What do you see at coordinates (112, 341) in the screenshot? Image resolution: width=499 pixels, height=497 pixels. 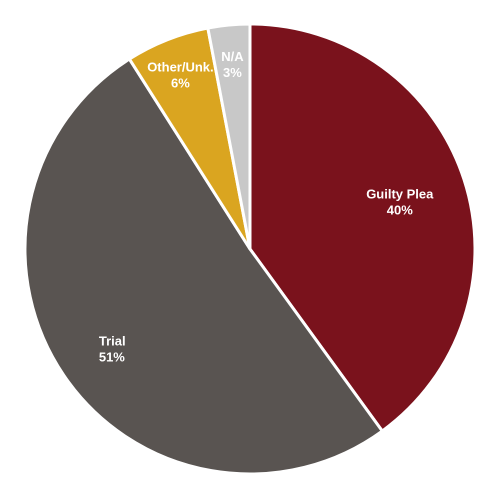 I see `pie-label-name: Trial` at bounding box center [112, 341].